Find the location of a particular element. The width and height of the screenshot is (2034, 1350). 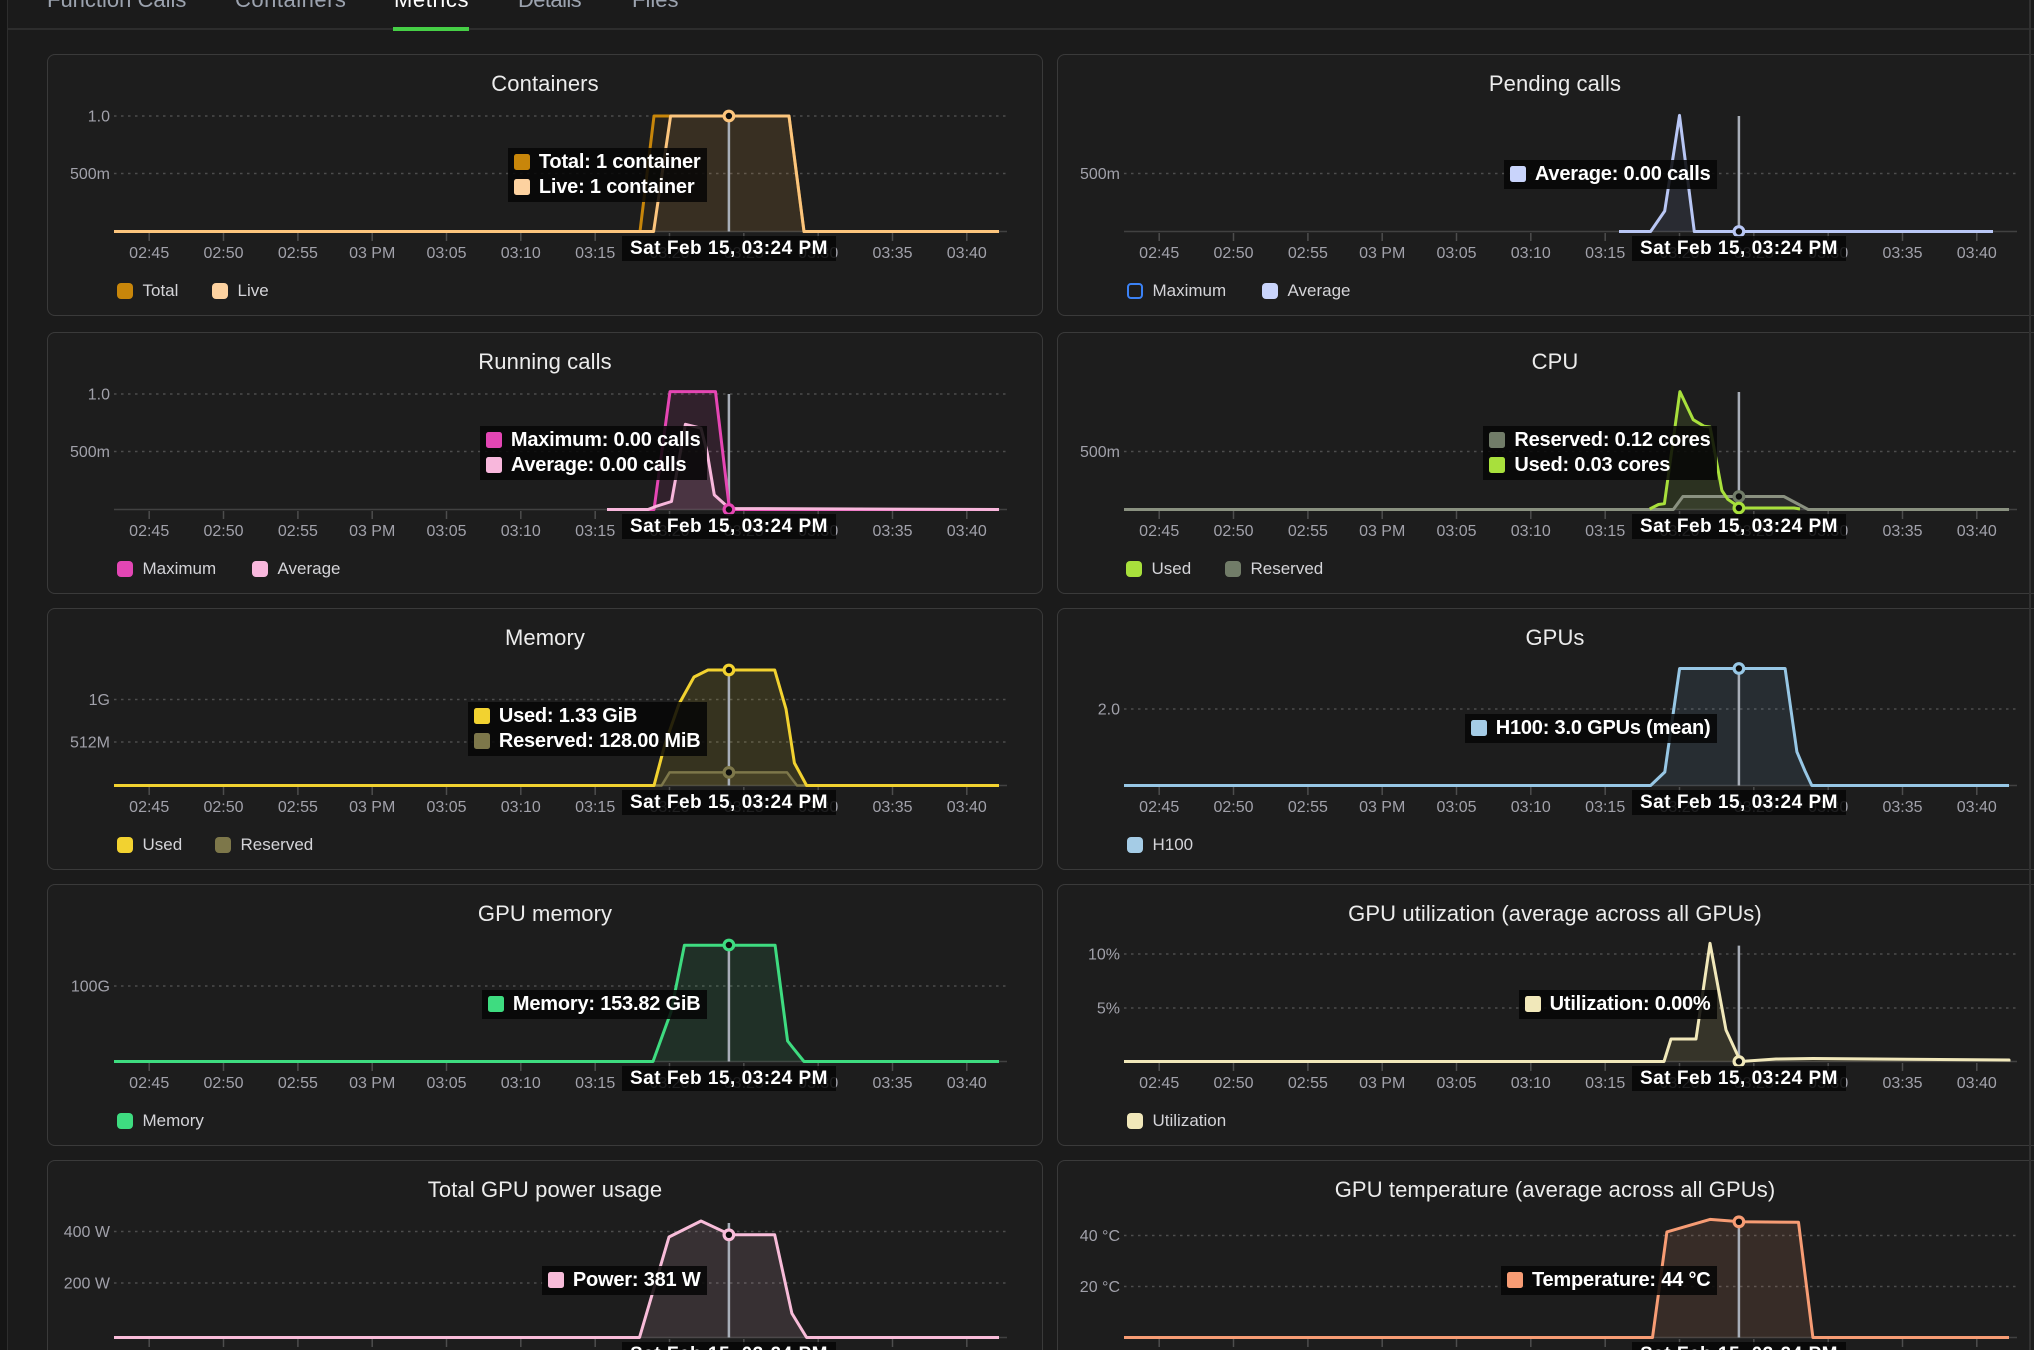

svg-text: 5% is located at coordinates (1108, 1009).